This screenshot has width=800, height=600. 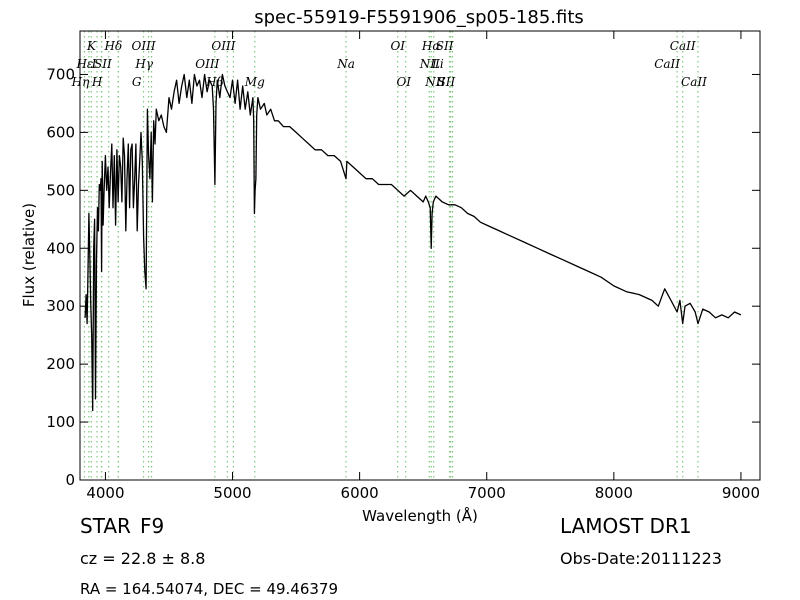 I want to click on x-tick-label: 7000, so click(x=487, y=493).